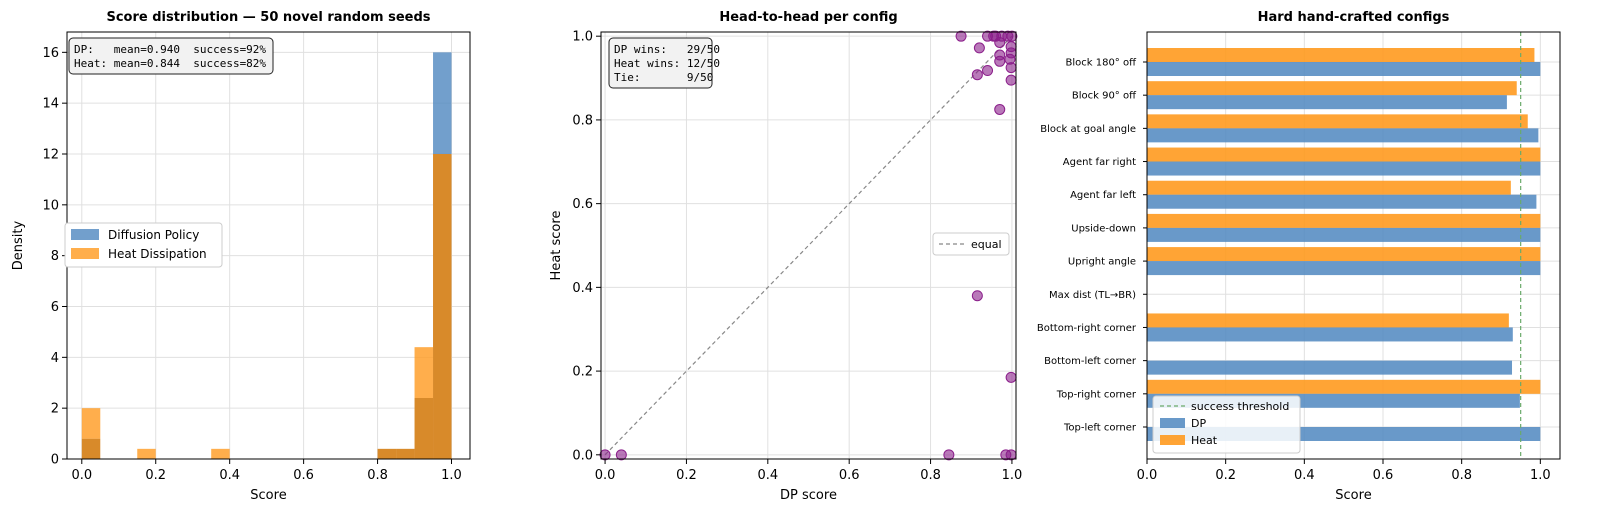 The image size is (1600, 522). I want to click on info-line: Tie: 9/50, so click(663, 77).